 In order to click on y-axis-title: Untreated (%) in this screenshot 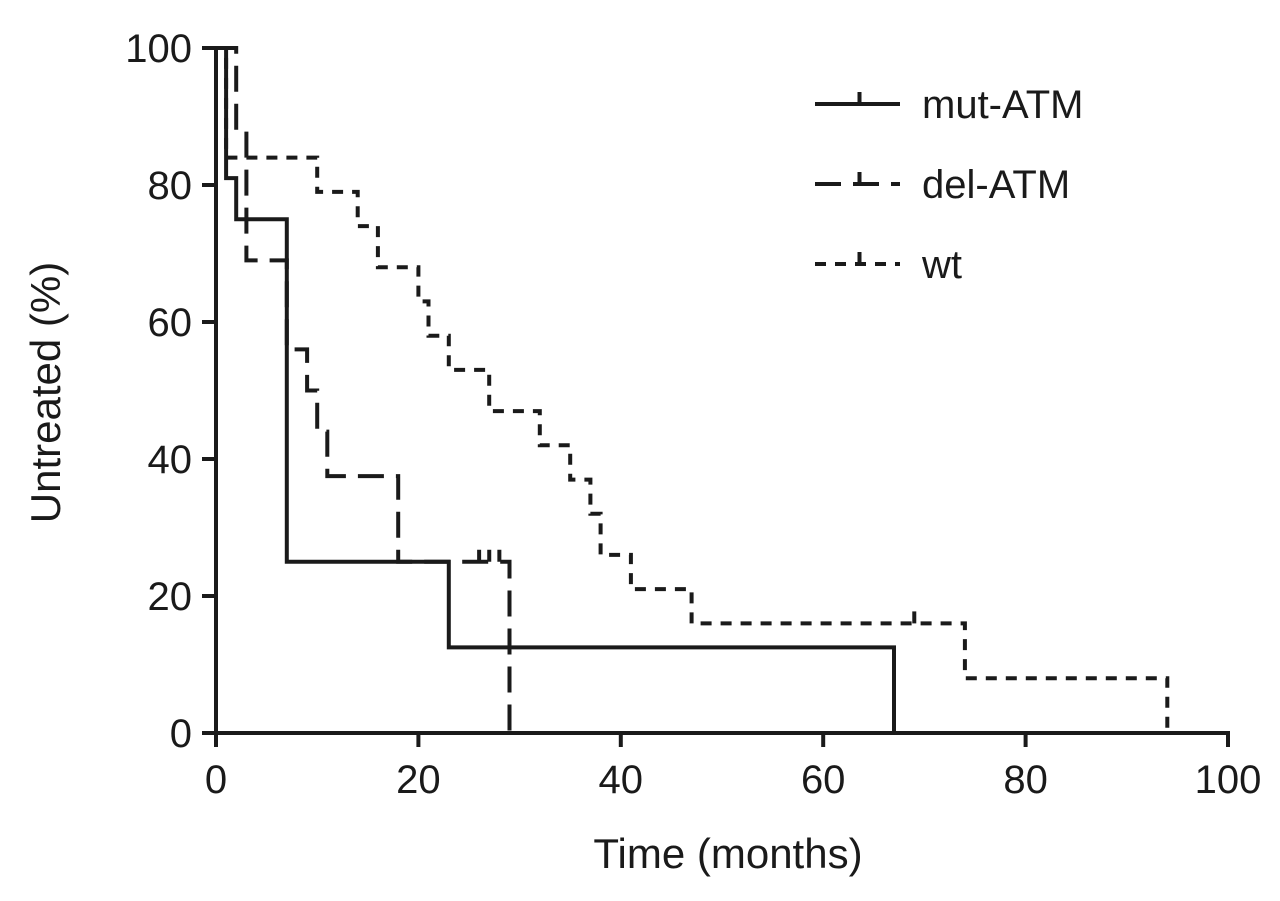, I will do `click(45, 392)`.